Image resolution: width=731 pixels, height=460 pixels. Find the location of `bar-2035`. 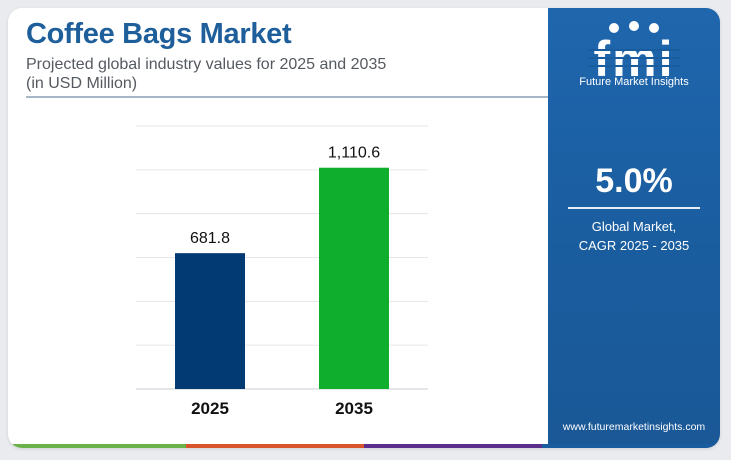

bar-2035 is located at coordinates (354, 278).